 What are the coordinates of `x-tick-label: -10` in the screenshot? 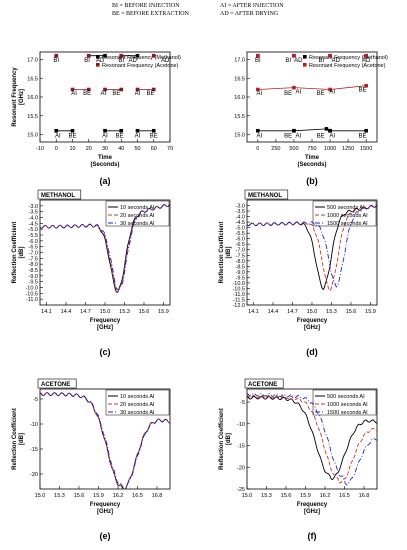 It's located at (40, 149).